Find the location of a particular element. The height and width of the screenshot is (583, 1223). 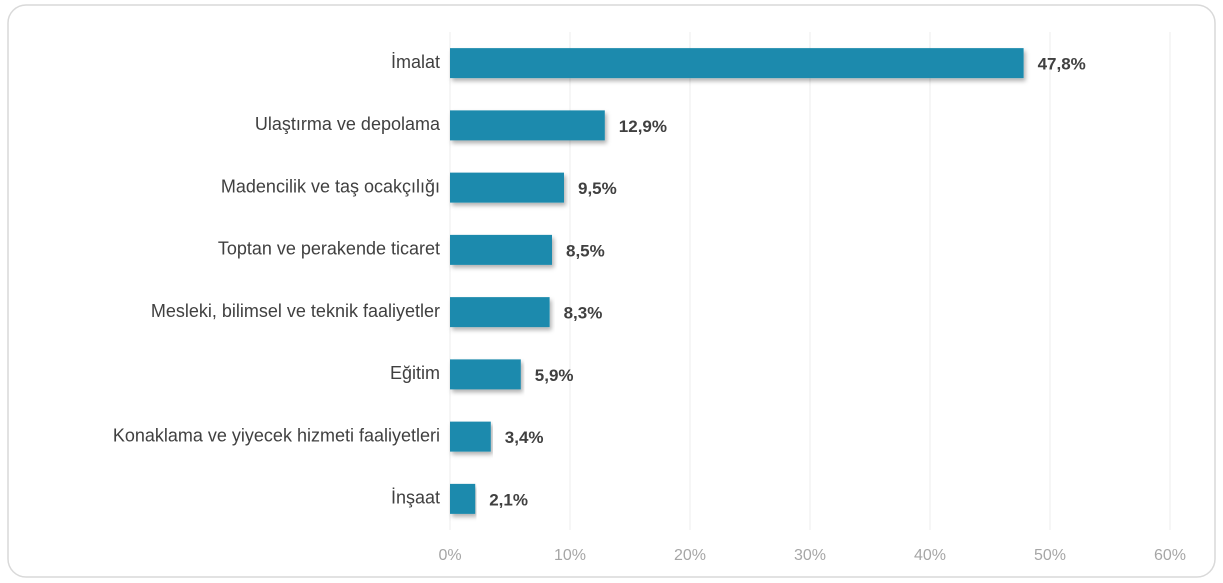

category-label: Eğitim is located at coordinates (415, 373).